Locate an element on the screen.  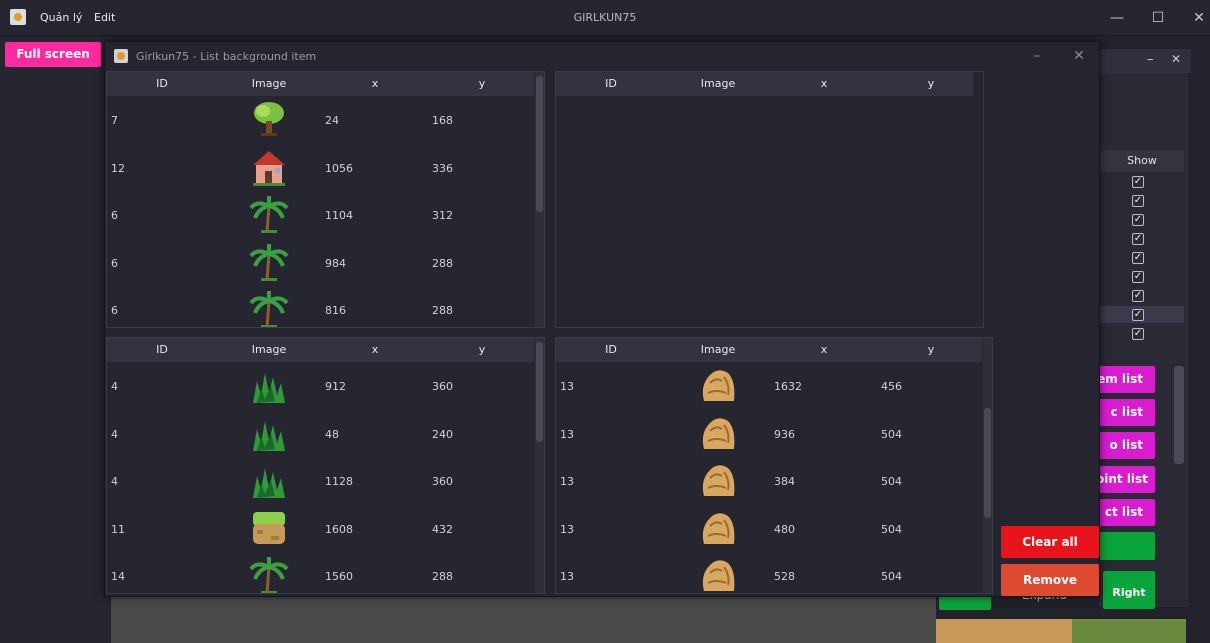
cell-y: 336 is located at coordinates (442, 168).